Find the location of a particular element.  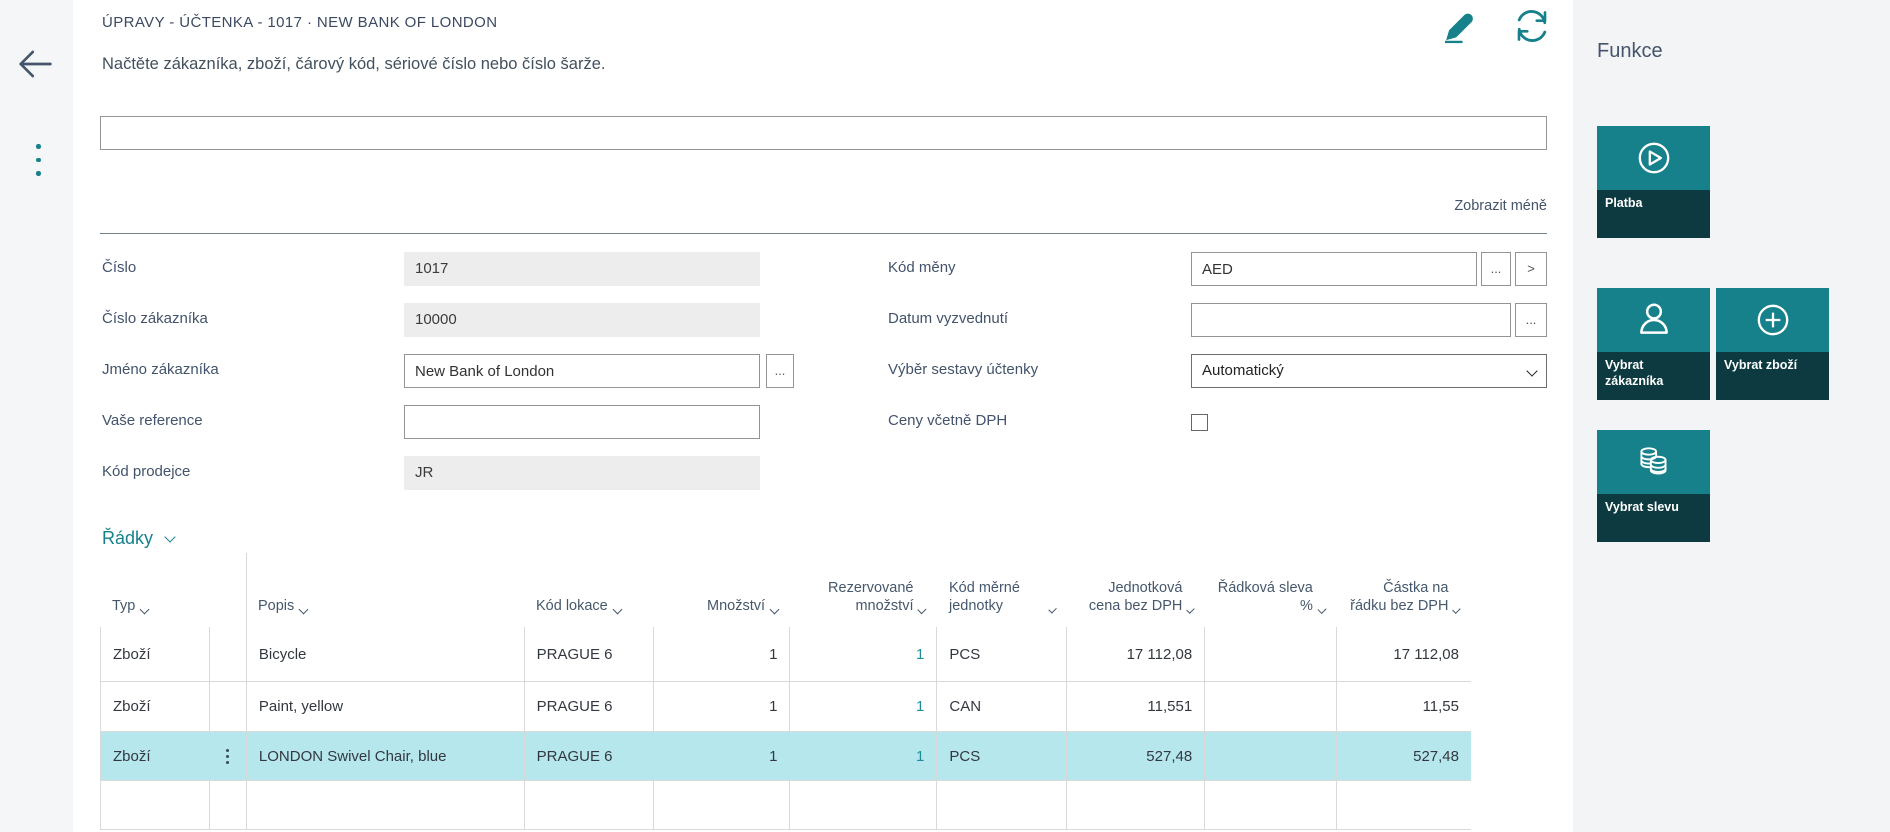

cell-popis: Paint, yellow is located at coordinates (386, 706).